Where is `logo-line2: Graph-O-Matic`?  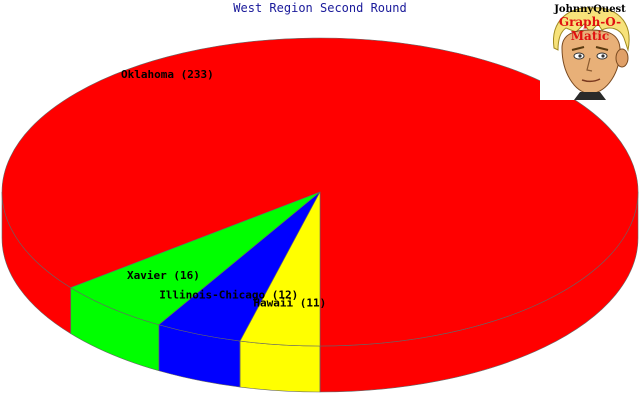 logo-line2: Graph-O-Matic is located at coordinates (590, 29).